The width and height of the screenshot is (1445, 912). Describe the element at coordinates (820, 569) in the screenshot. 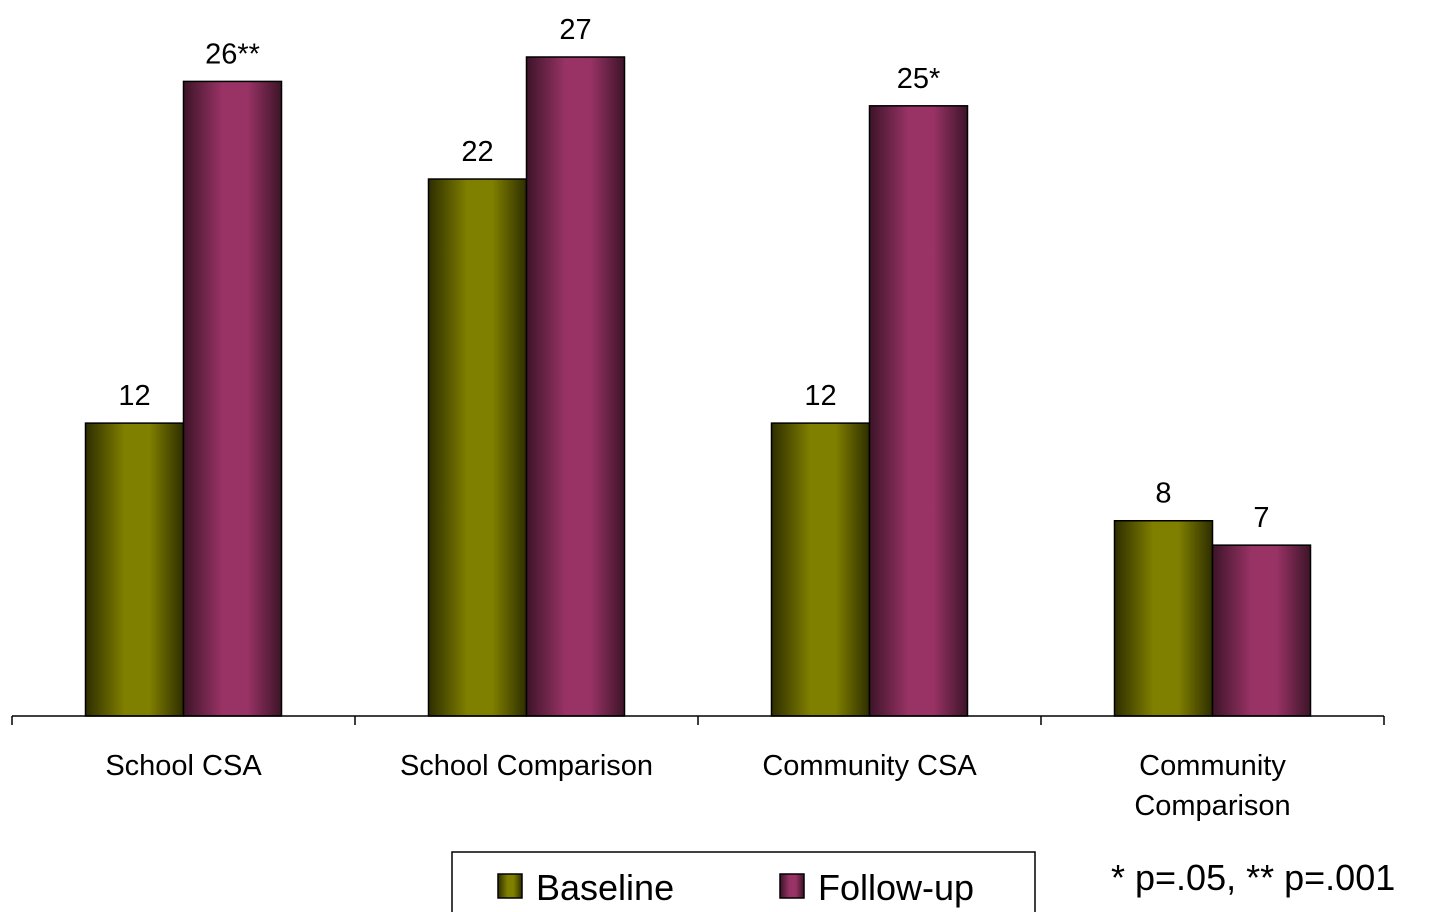

I see `bar-community-csa-baseline` at that location.